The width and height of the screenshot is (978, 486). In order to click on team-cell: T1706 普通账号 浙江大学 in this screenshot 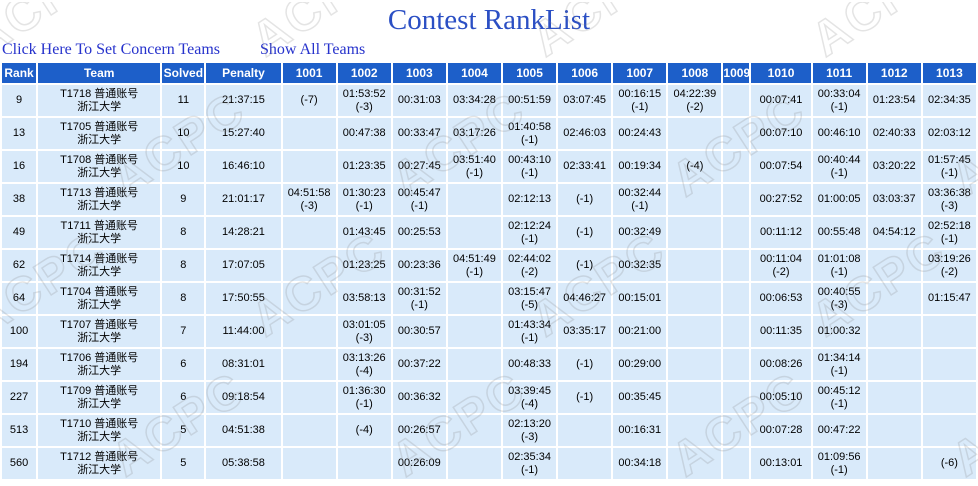, I will do `click(99, 364)`.